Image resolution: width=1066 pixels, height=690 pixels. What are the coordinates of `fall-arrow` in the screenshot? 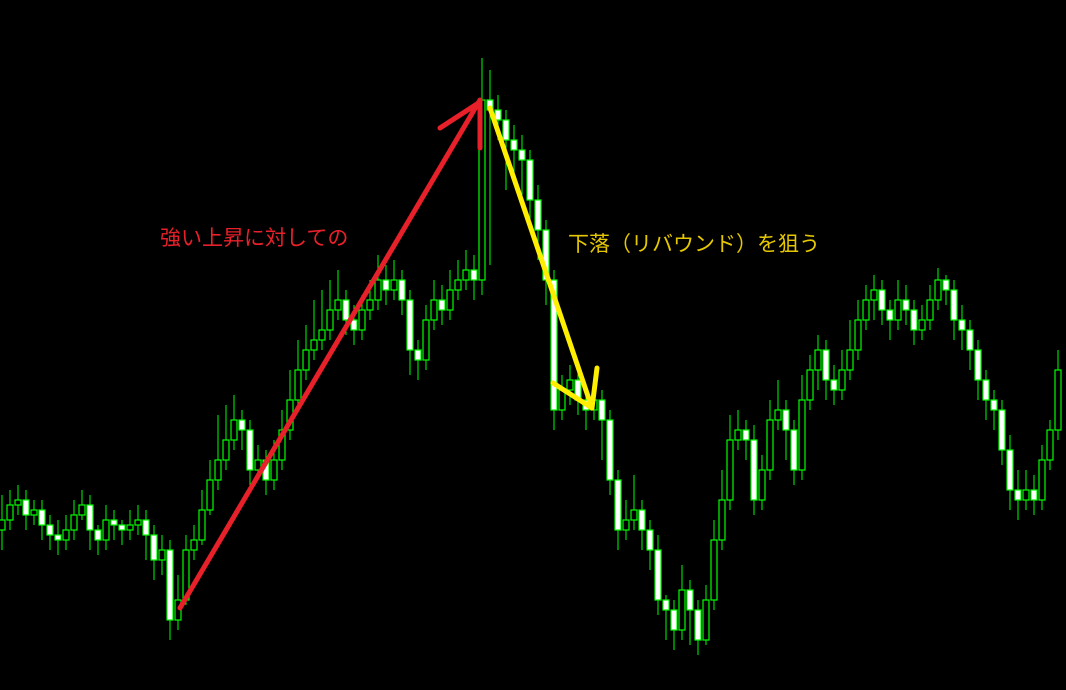 It's located at (543, 258).